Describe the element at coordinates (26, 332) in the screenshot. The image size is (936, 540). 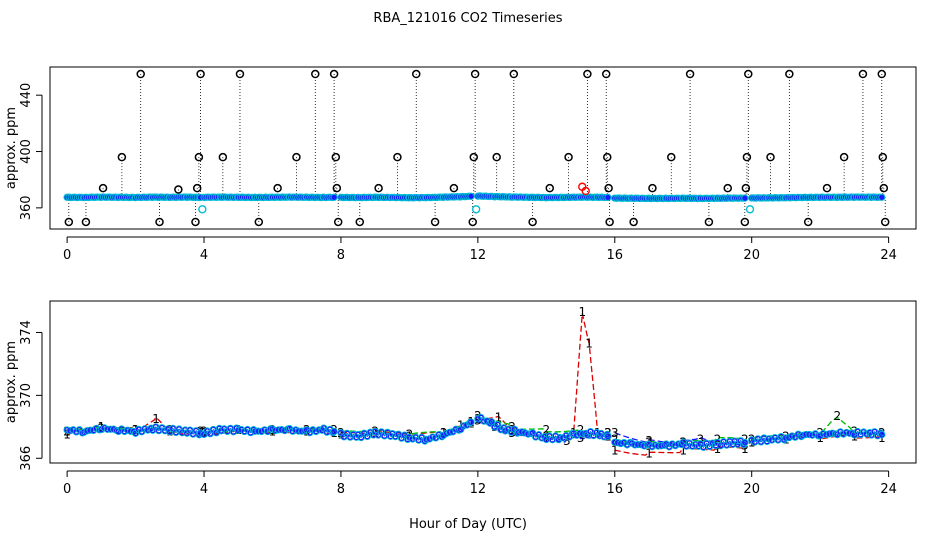
I see `bottom-y-tick-label: 374` at that location.